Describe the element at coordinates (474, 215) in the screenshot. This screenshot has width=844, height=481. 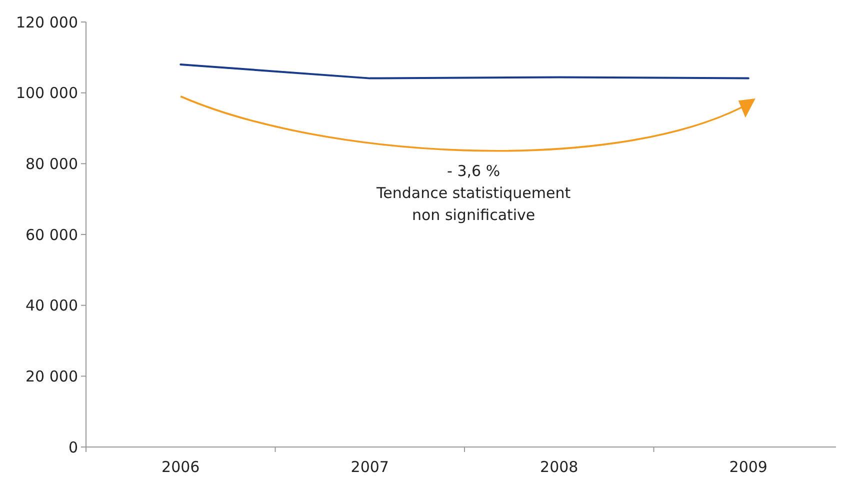
I see `annotation: non significative` at that location.